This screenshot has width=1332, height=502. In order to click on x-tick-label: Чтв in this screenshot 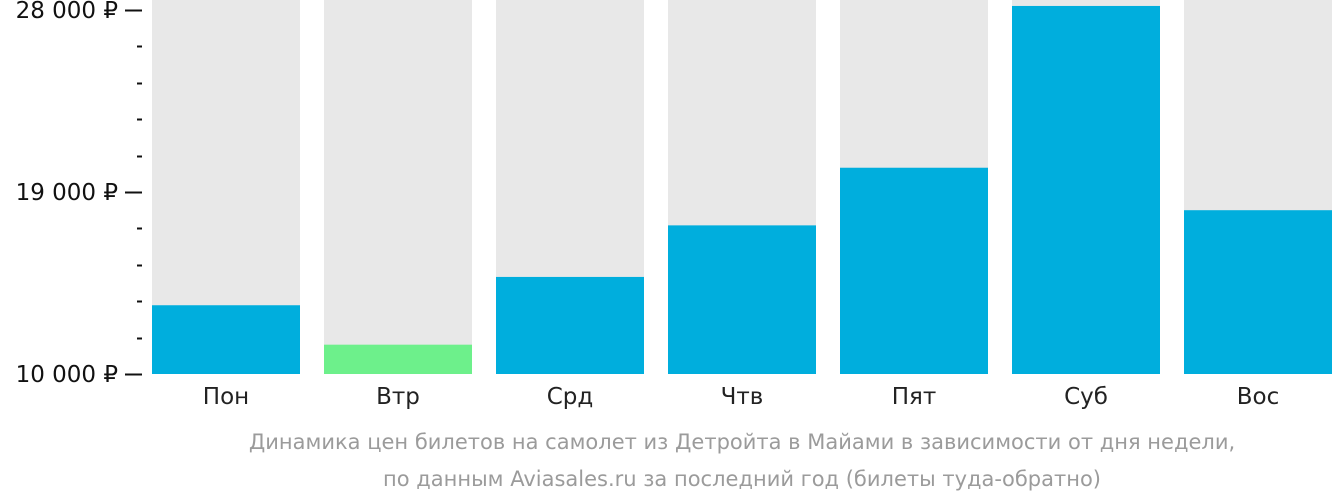, I will do `click(742, 397)`.